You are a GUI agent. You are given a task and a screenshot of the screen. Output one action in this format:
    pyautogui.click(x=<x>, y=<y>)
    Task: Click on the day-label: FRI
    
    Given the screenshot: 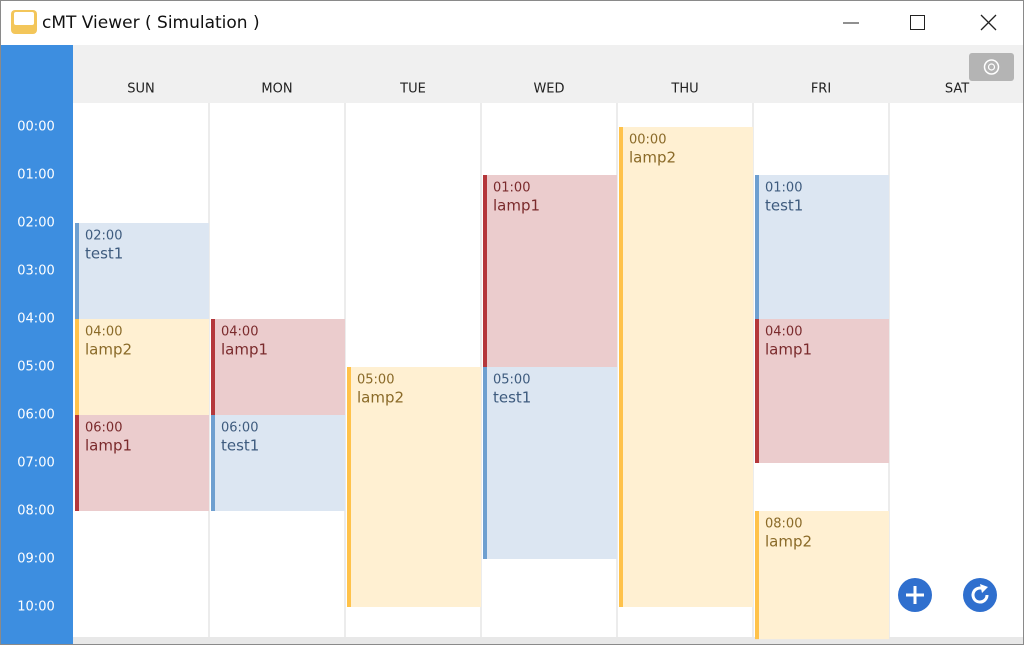 What is the action you would take?
    pyautogui.click(x=821, y=89)
    